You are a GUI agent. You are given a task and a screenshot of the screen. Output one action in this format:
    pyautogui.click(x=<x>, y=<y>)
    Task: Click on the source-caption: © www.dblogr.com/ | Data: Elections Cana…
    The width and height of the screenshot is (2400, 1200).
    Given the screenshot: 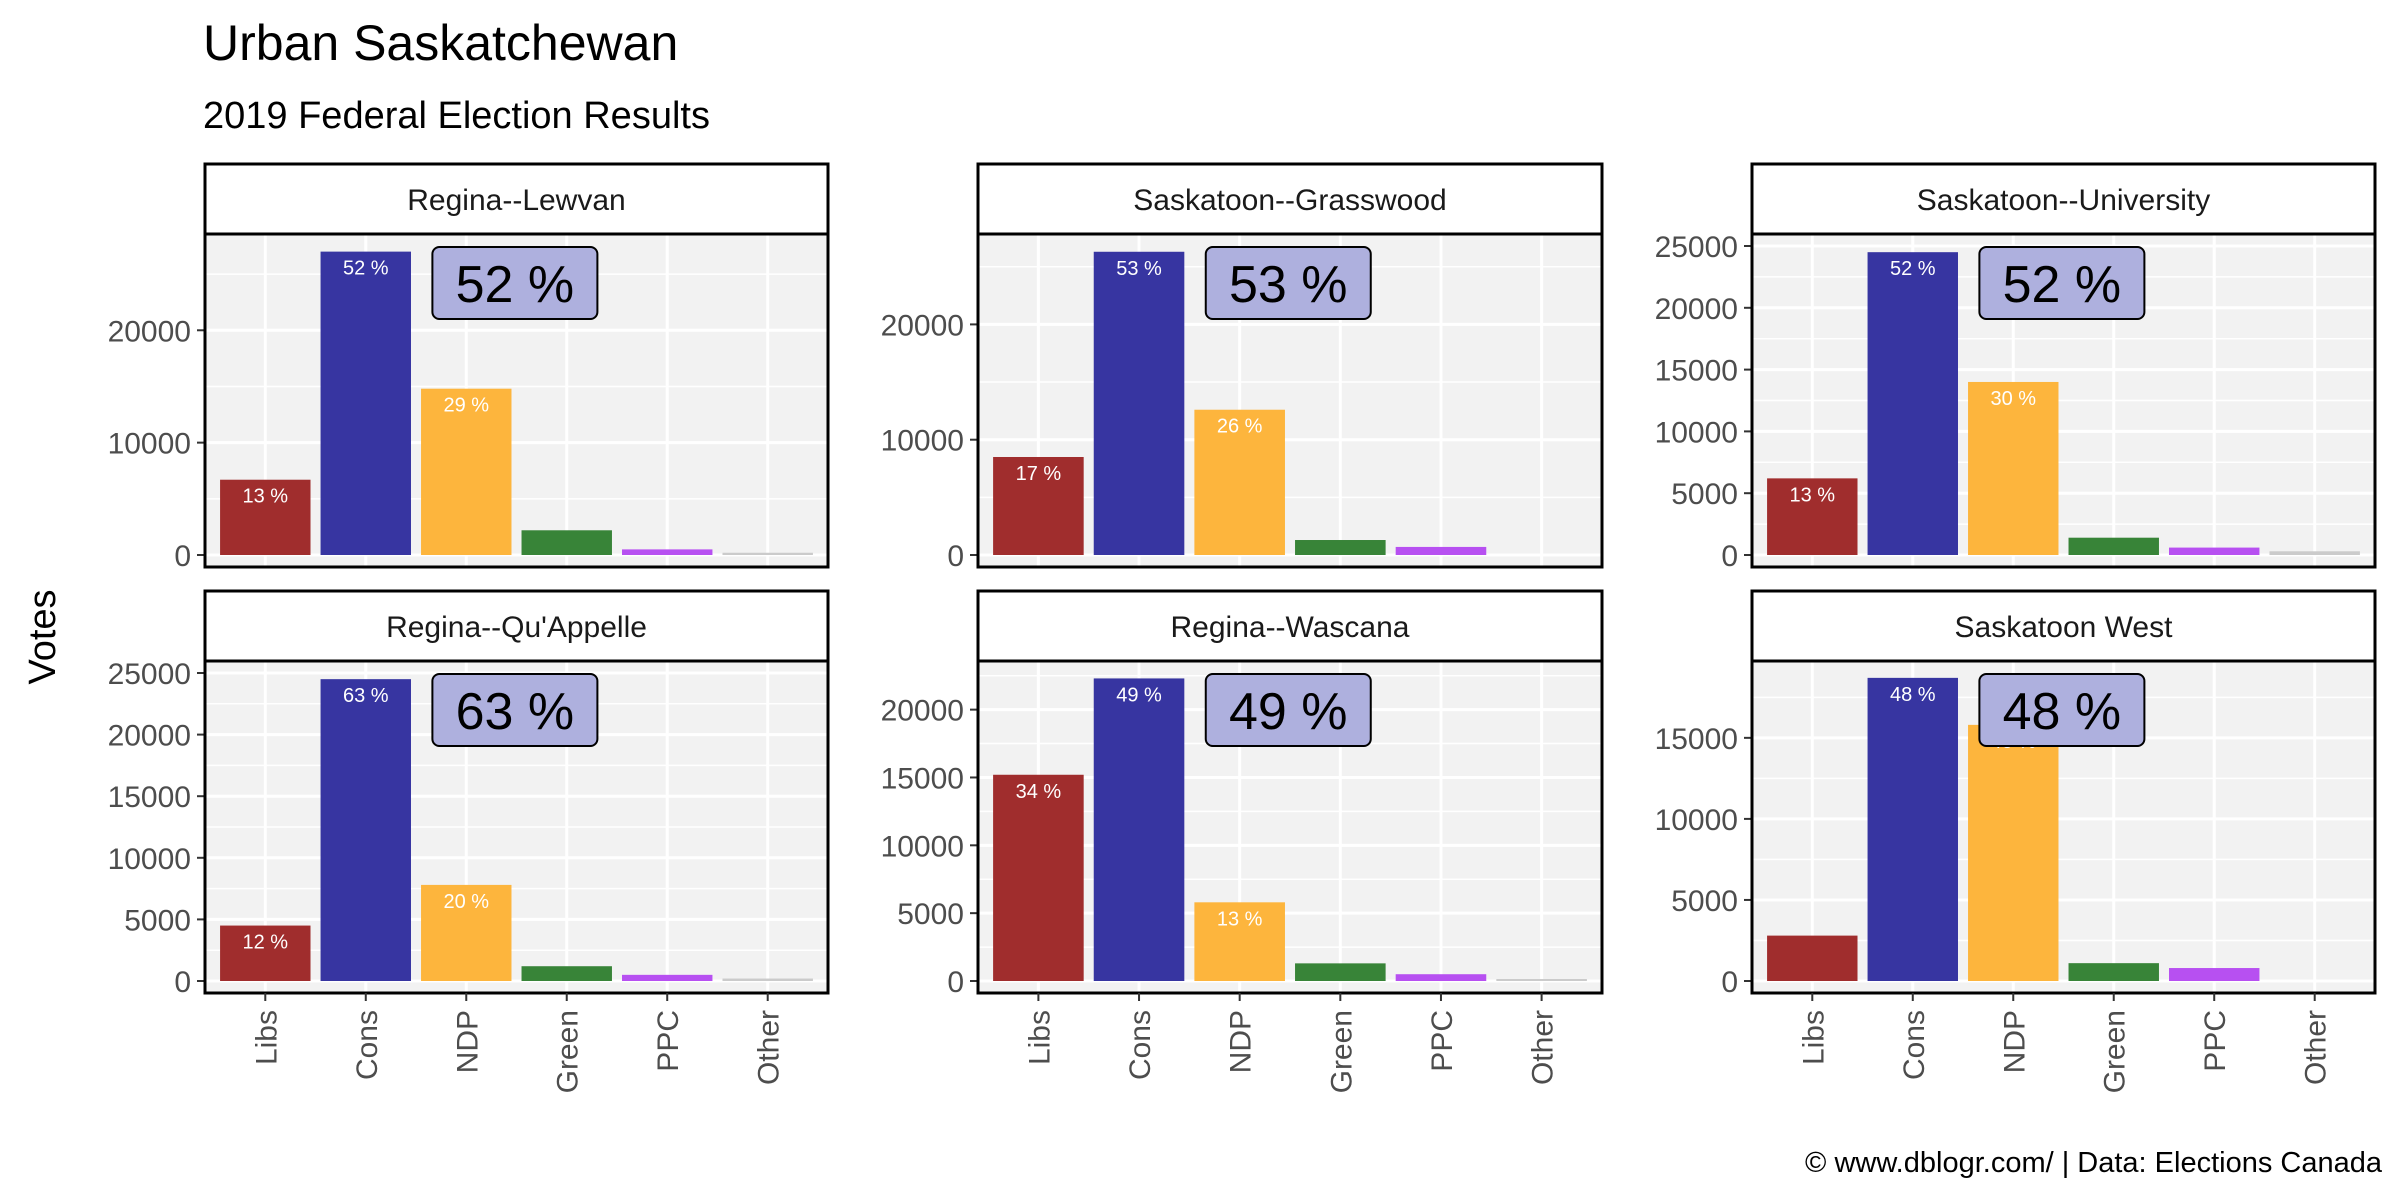 What is the action you would take?
    pyautogui.click(x=2094, y=1163)
    